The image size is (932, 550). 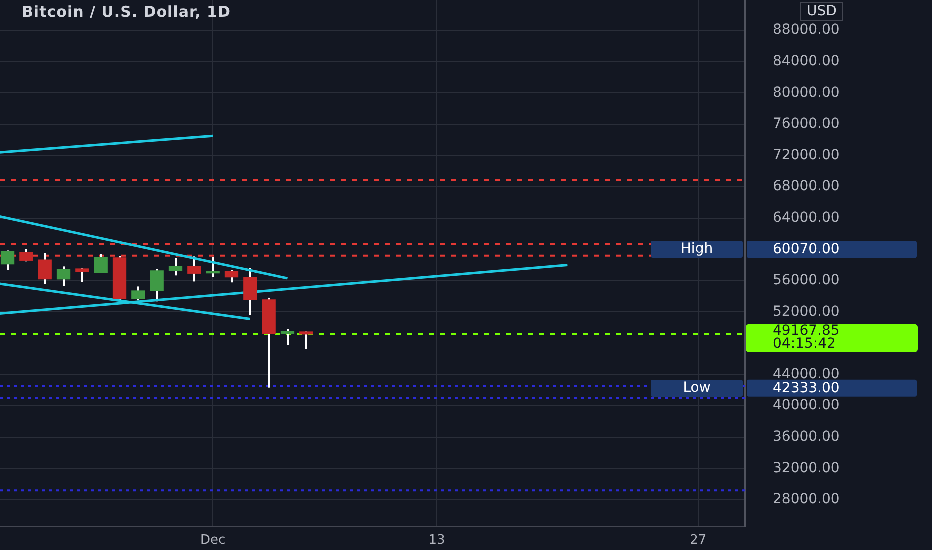 I want to click on text: 04:15:42, so click(x=804, y=344).